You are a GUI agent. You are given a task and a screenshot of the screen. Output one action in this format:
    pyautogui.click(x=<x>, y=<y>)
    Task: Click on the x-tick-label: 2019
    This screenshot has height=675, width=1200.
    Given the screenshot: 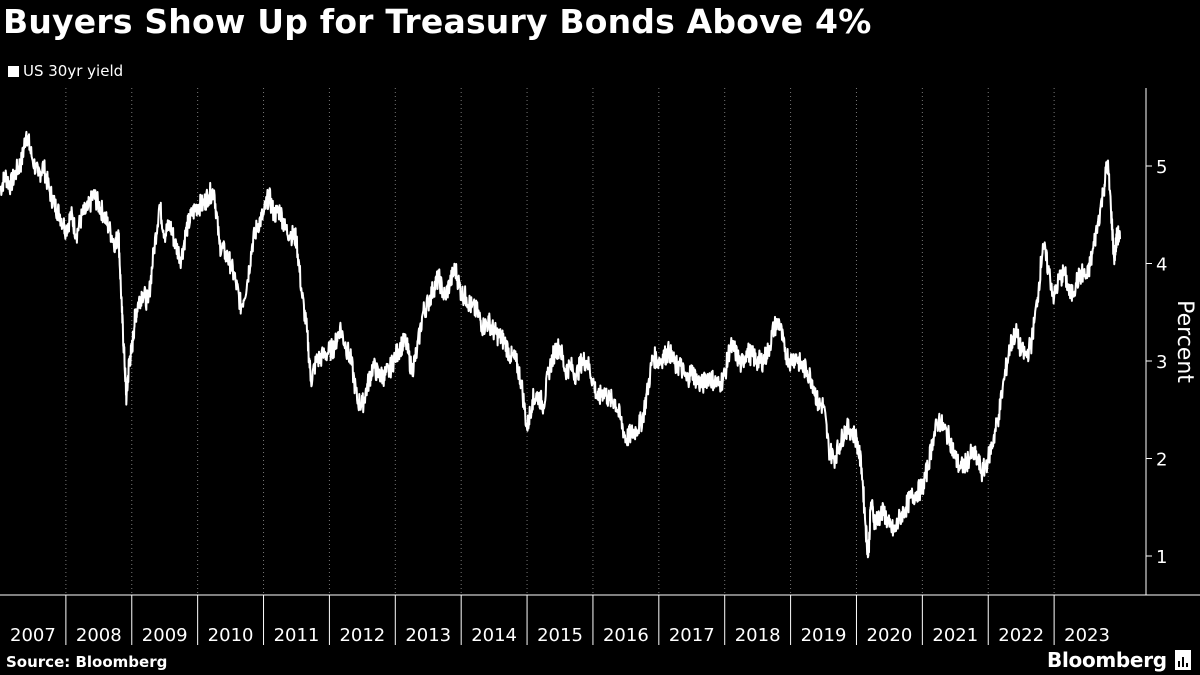 What is the action you would take?
    pyautogui.click(x=824, y=635)
    